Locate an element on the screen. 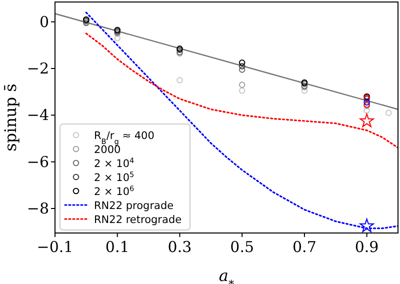  legend-label: 2000 is located at coordinates (107, 150).